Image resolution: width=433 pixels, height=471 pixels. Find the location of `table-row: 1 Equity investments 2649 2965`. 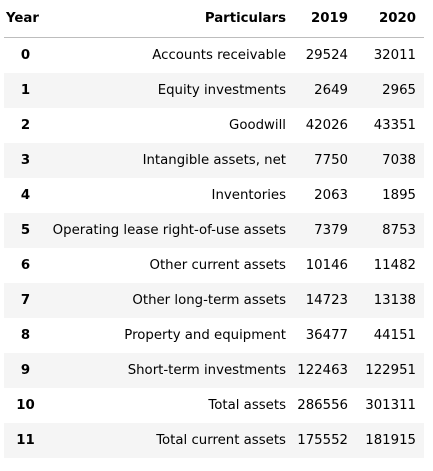

table-row: 1 Equity investments 2649 2965 is located at coordinates (214, 90).